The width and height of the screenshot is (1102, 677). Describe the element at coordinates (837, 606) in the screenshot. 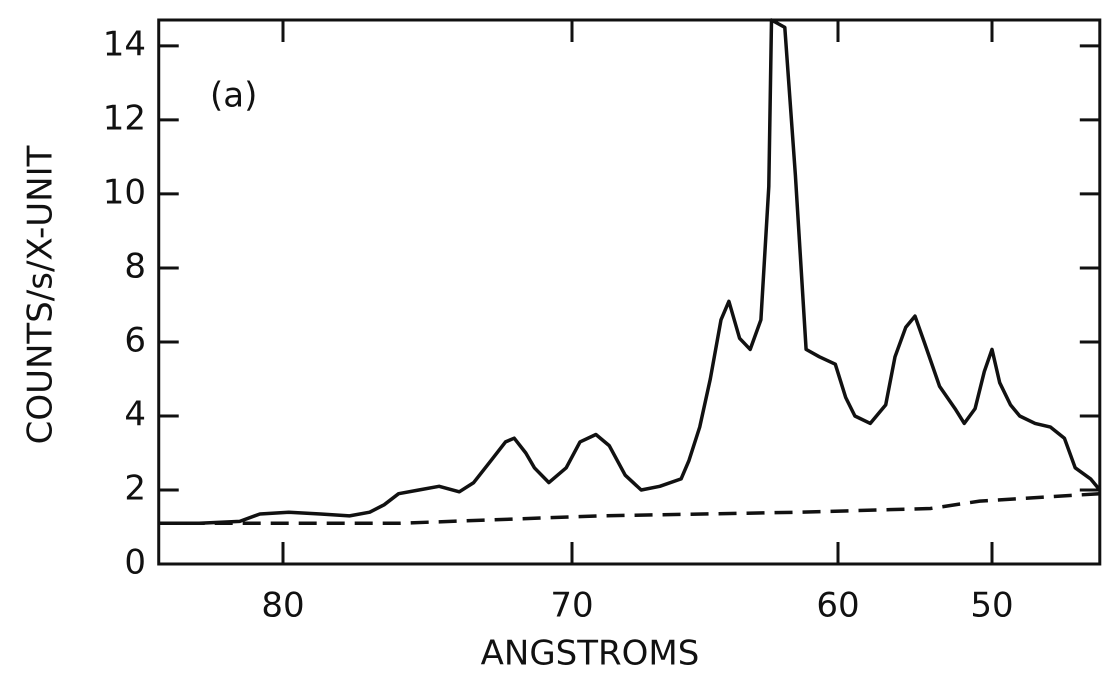

I see `x-tick-label: 60` at that location.